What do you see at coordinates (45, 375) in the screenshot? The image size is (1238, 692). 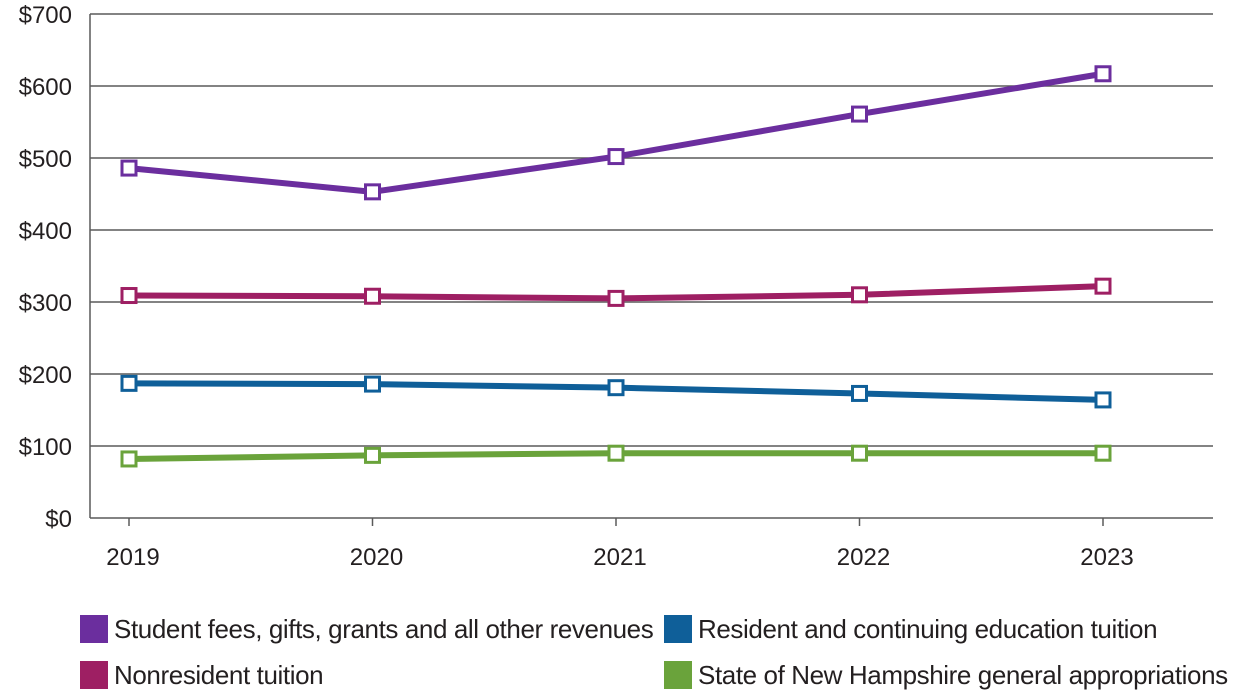 I see `y-tick-label: $200` at bounding box center [45, 375].